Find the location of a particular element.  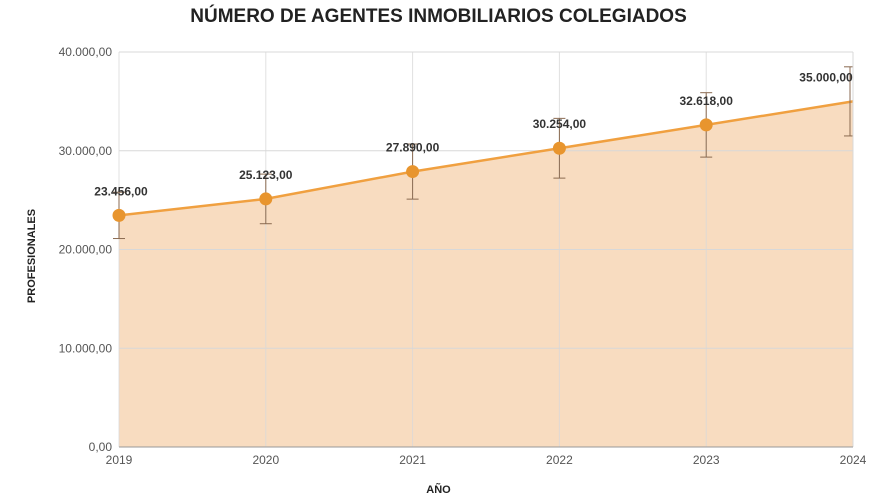

x-tick-label: 2022 is located at coordinates (559, 460).